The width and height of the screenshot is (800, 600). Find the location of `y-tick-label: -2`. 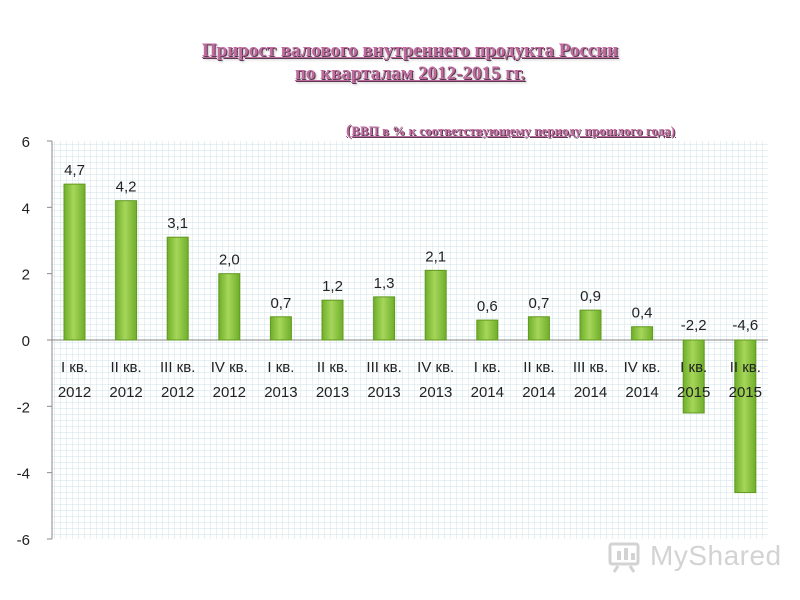

y-tick-label: -2 is located at coordinates (23, 407).